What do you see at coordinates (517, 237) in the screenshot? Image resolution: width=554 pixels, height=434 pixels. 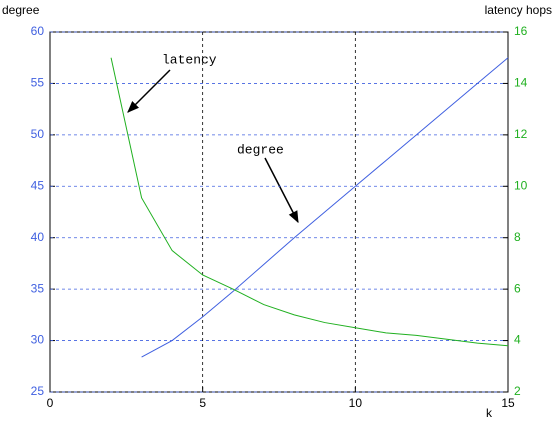 I see `y2-tick-label: 8` at bounding box center [517, 237].